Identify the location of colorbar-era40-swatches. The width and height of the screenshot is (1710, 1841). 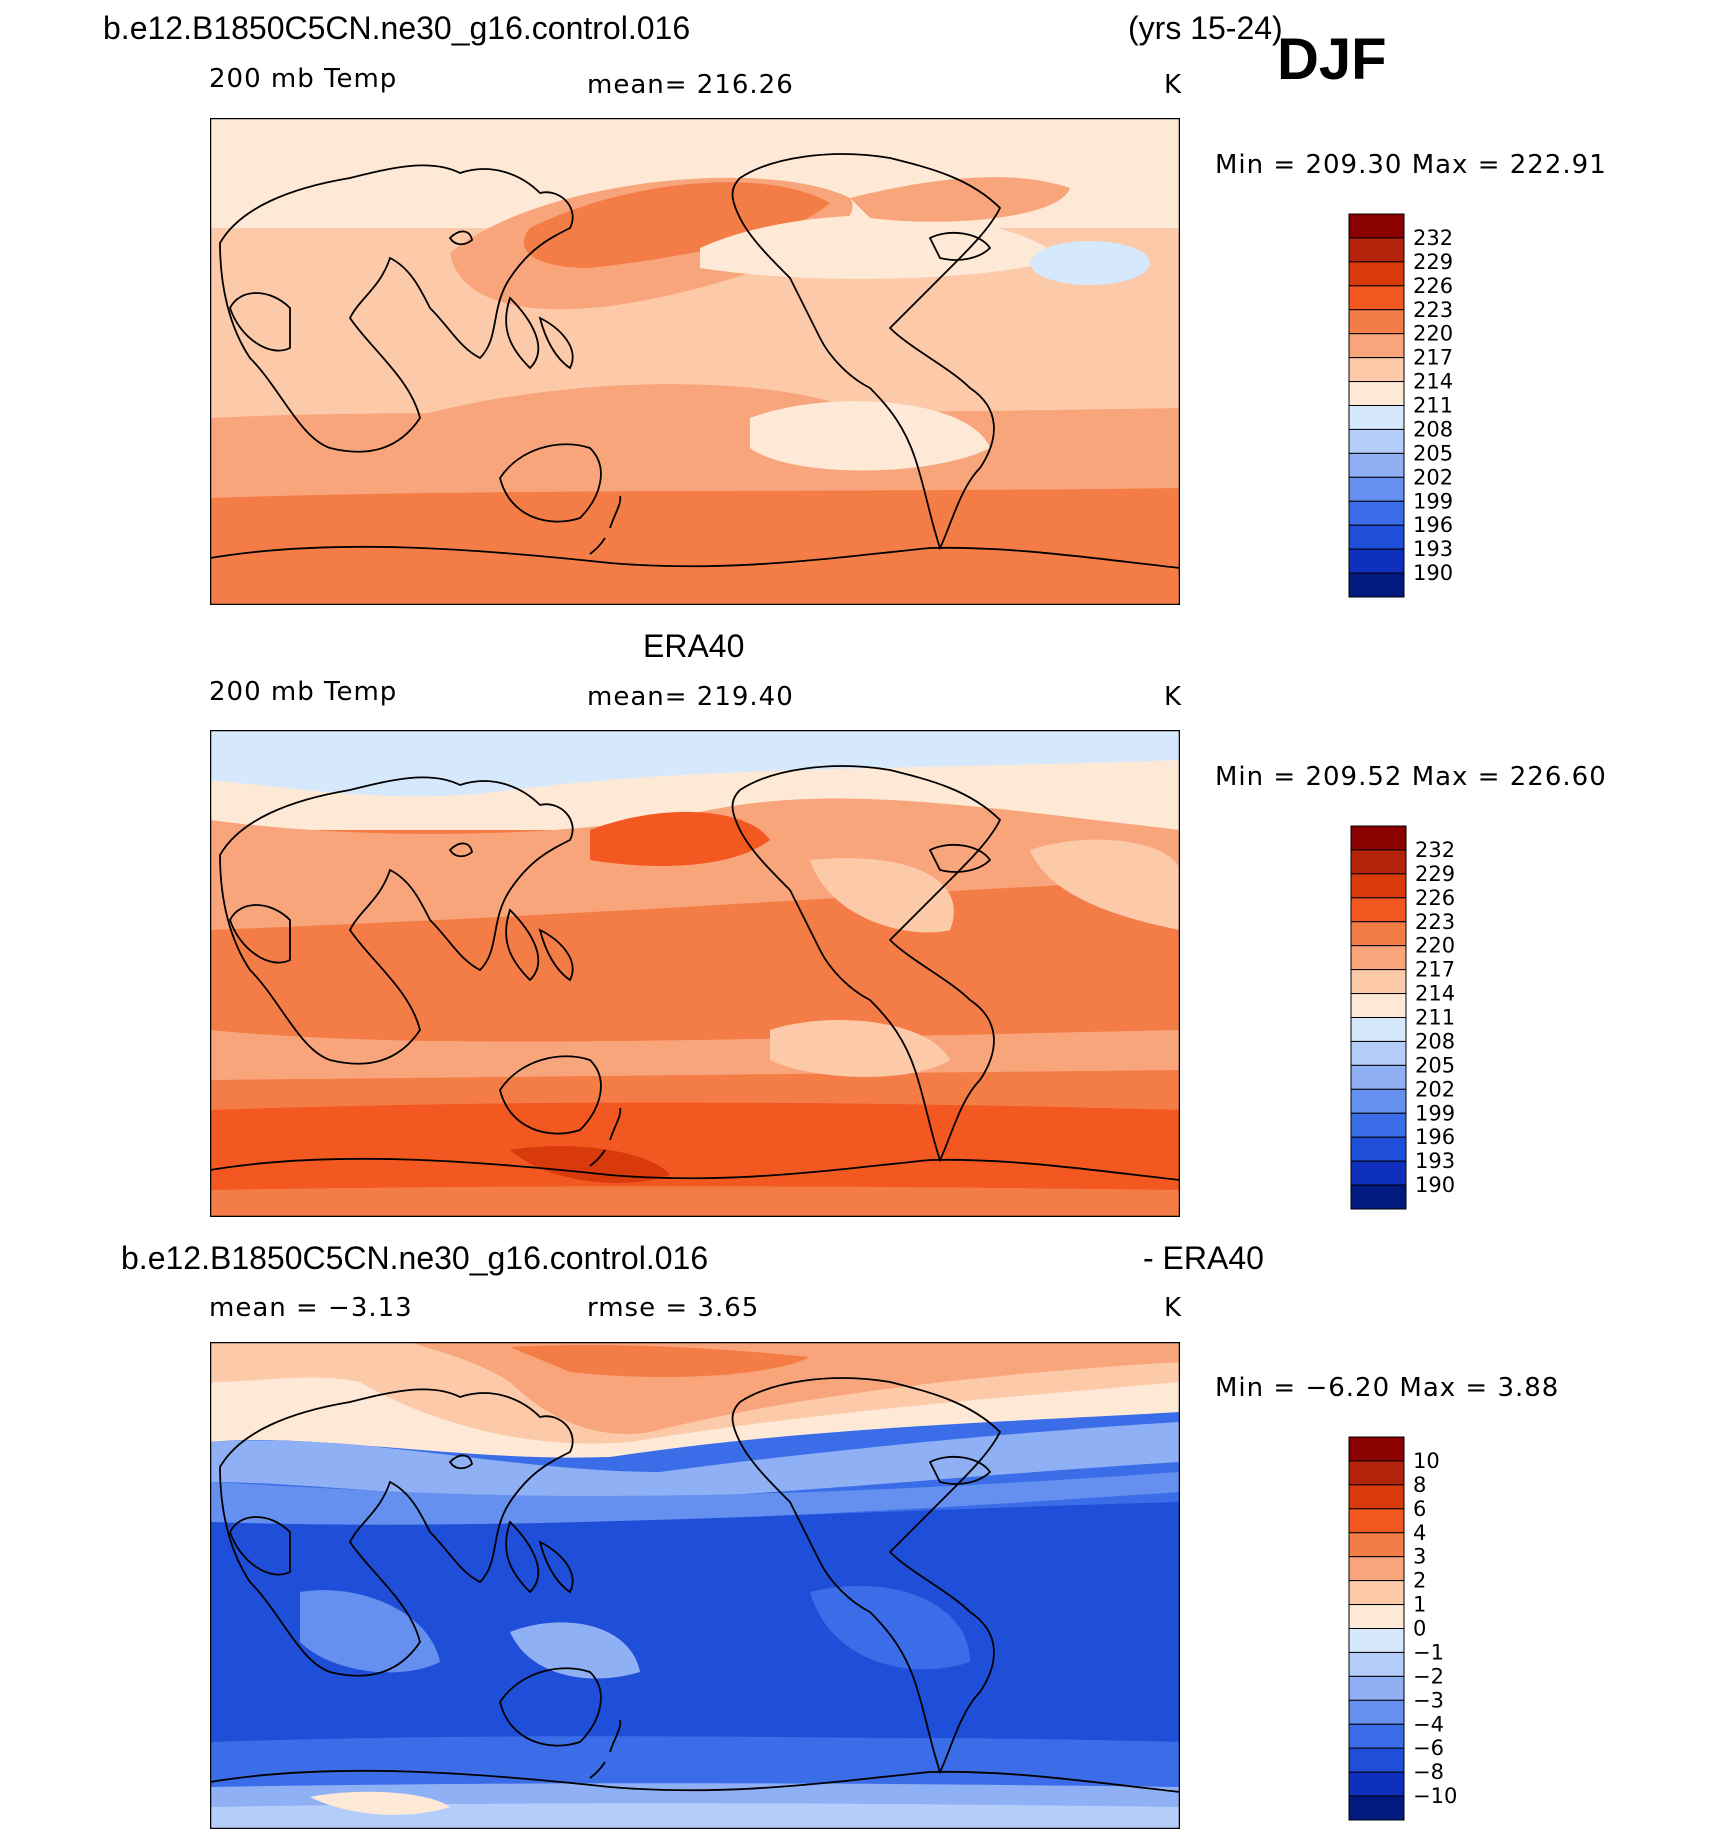
(1378, 1017).